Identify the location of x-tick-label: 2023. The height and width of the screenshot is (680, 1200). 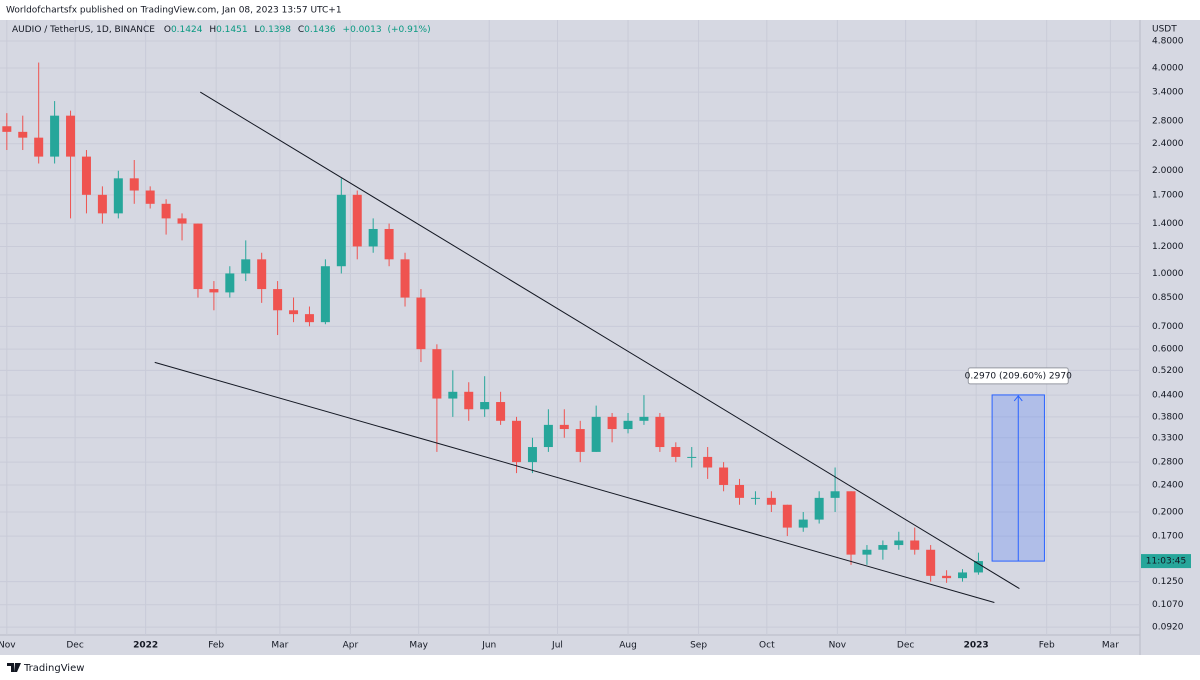
(976, 646).